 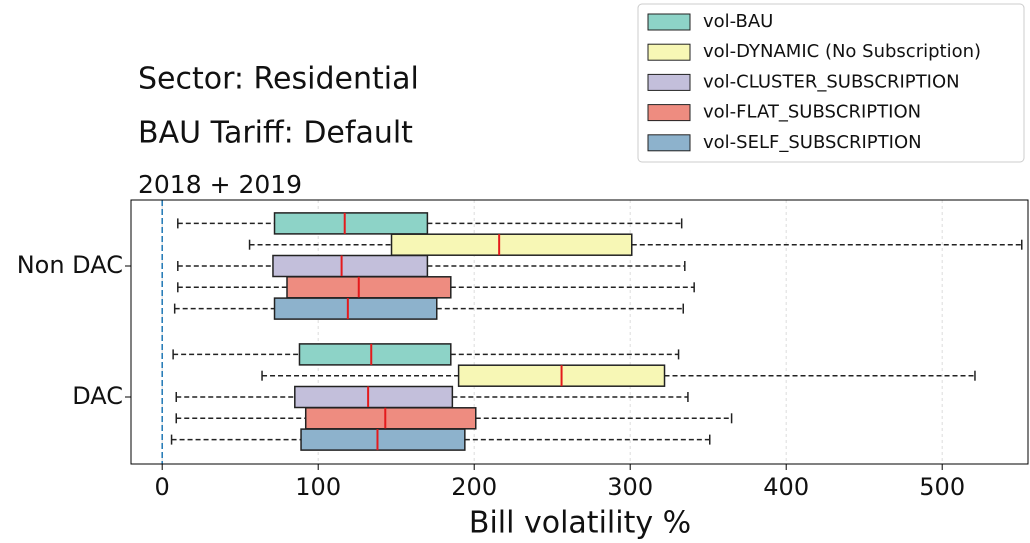 I want to click on x-tick-label: 200, so click(x=474, y=487).